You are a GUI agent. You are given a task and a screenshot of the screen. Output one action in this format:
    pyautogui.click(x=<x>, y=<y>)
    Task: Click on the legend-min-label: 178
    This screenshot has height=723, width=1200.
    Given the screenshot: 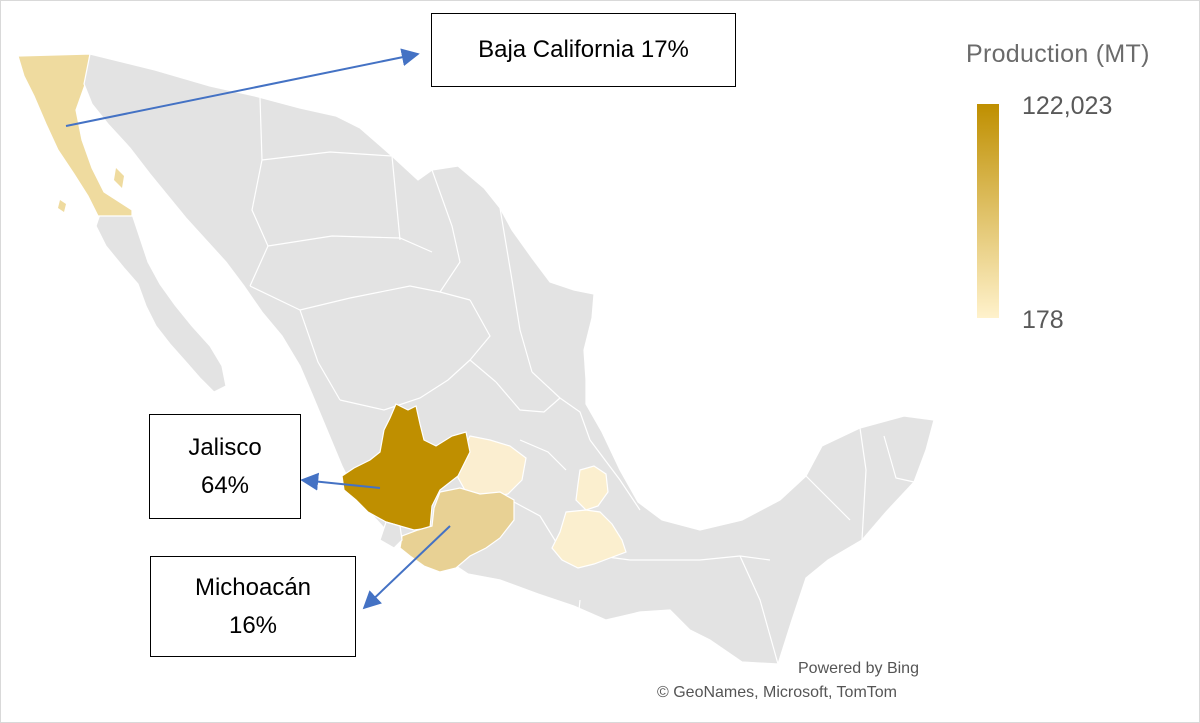 What is the action you would take?
    pyautogui.click(x=1043, y=320)
    